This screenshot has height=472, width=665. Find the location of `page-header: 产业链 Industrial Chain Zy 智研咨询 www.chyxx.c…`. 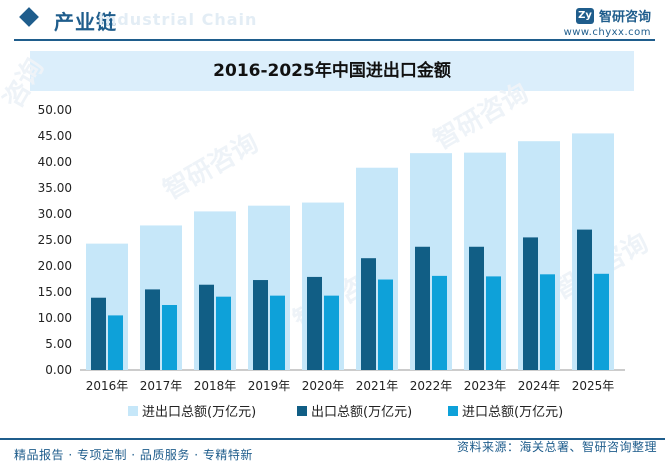

page-header: 产业链 Industrial Chain Zy 智研咨询 www.chyxx.c… is located at coordinates (332, 21).